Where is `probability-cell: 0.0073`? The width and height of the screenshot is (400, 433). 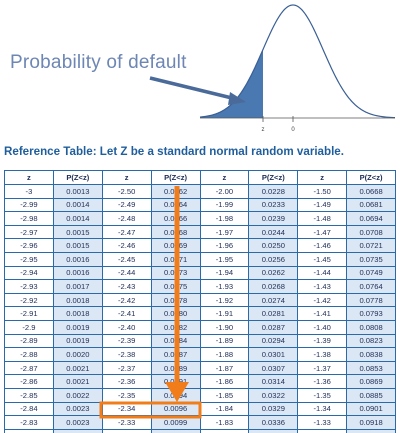
probability-cell: 0.0073 is located at coordinates (175, 273).